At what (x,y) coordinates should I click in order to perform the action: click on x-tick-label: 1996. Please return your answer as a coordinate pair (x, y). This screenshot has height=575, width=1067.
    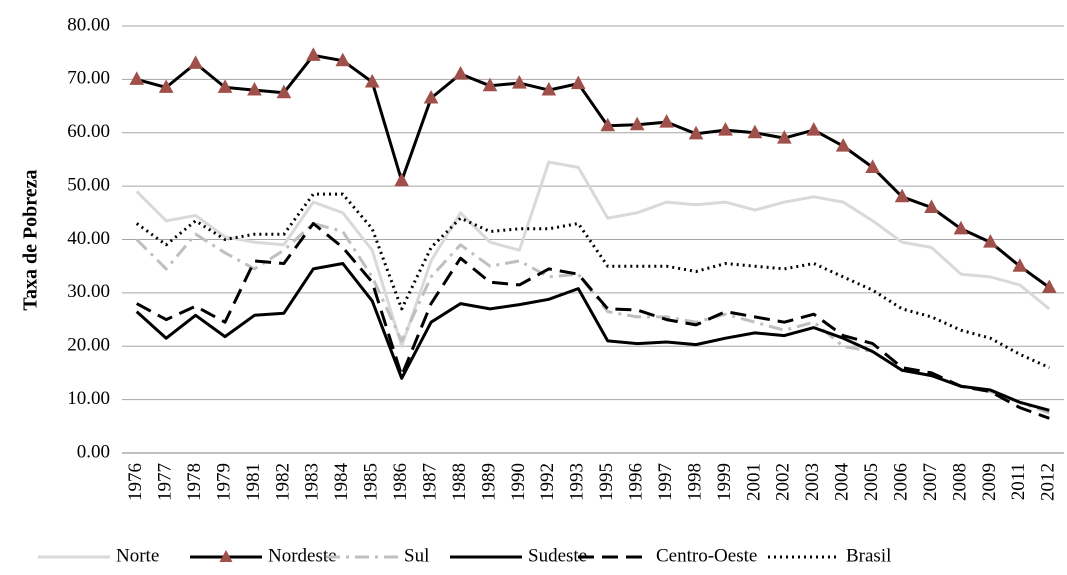
    Looking at the image, I should click on (636, 482).